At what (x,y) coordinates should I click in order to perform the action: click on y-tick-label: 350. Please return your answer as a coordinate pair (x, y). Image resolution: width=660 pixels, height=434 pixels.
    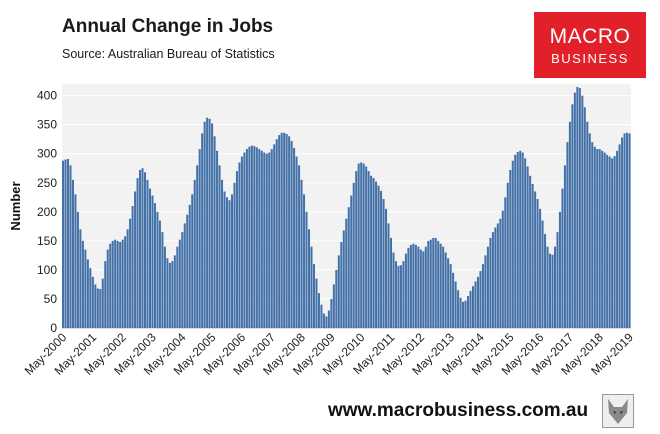
    Looking at the image, I should click on (47, 125).